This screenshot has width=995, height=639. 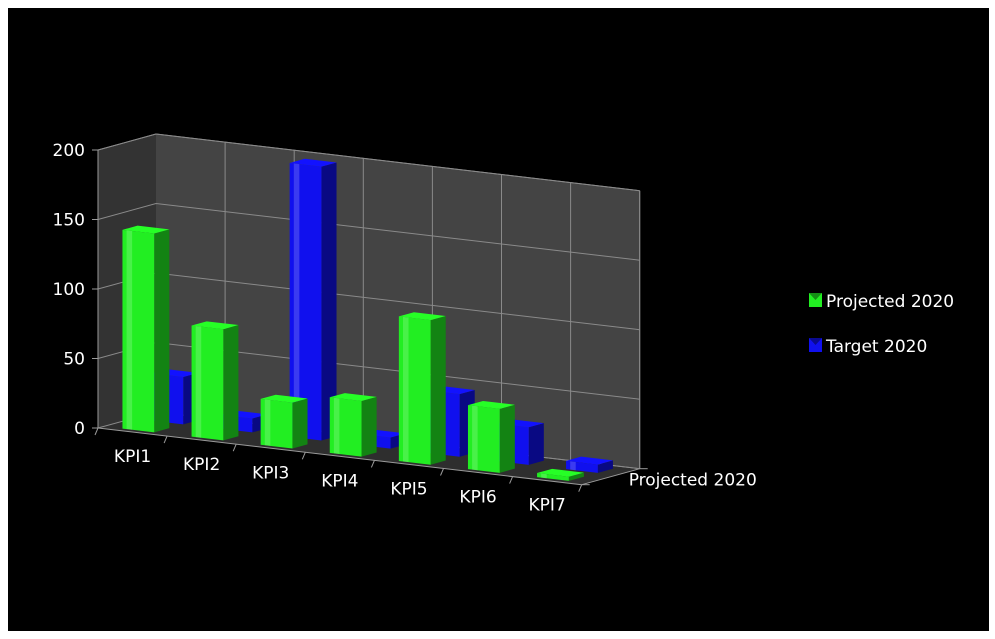 I want to click on bar-projected-kpi5, so click(x=422, y=388).